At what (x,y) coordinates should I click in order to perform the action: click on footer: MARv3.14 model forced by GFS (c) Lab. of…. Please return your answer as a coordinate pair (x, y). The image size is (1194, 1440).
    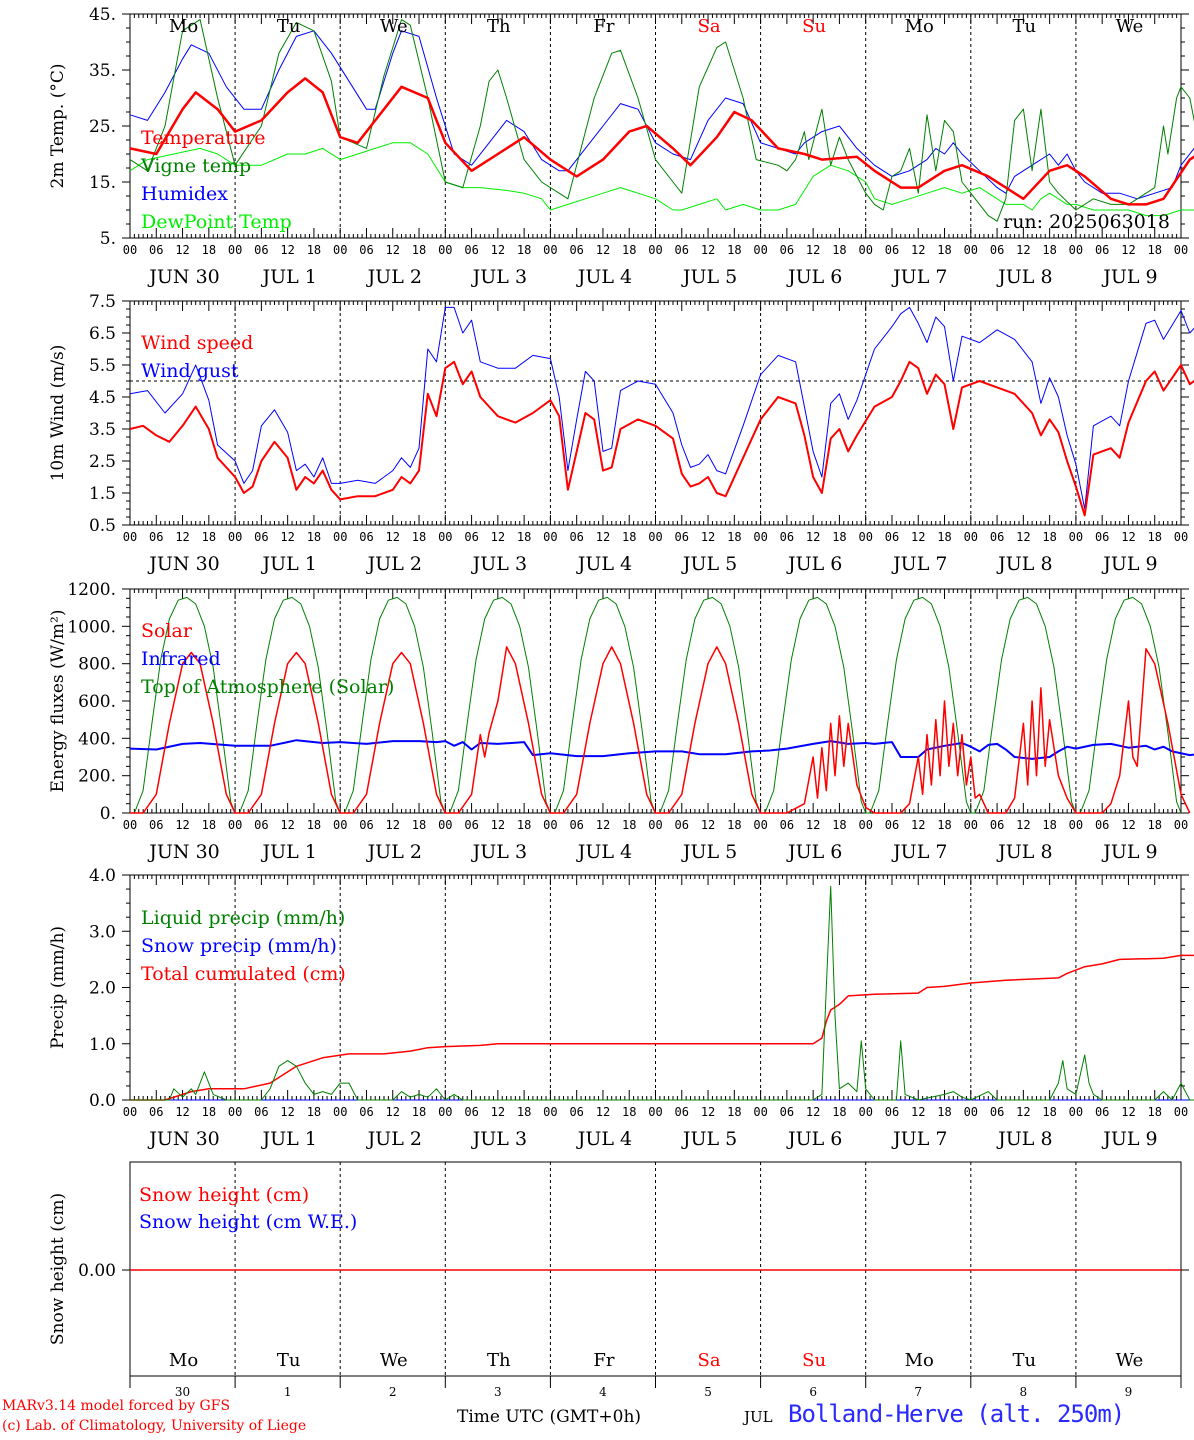
    Looking at the image, I should click on (597, 1419).